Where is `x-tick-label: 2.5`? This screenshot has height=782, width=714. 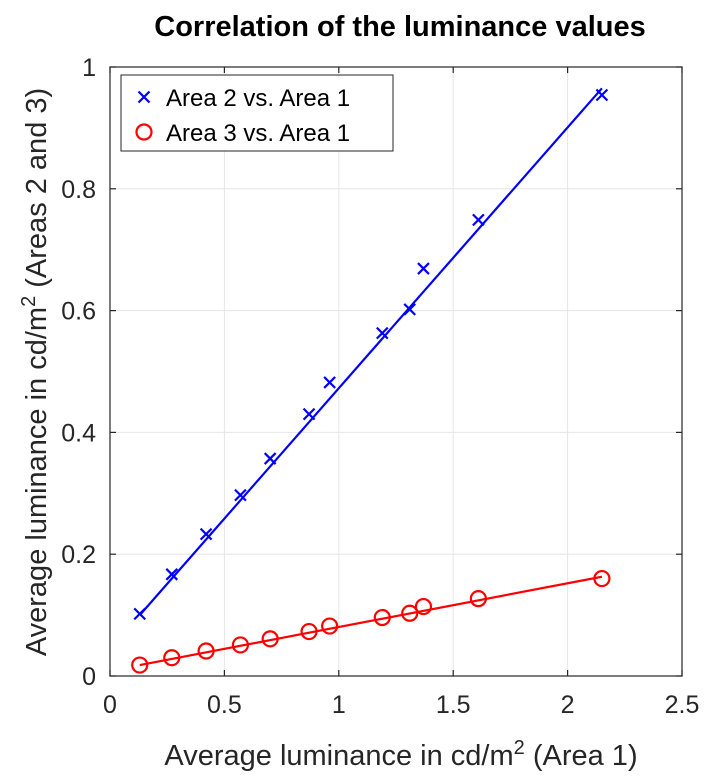 x-tick-label: 2.5 is located at coordinates (682, 705).